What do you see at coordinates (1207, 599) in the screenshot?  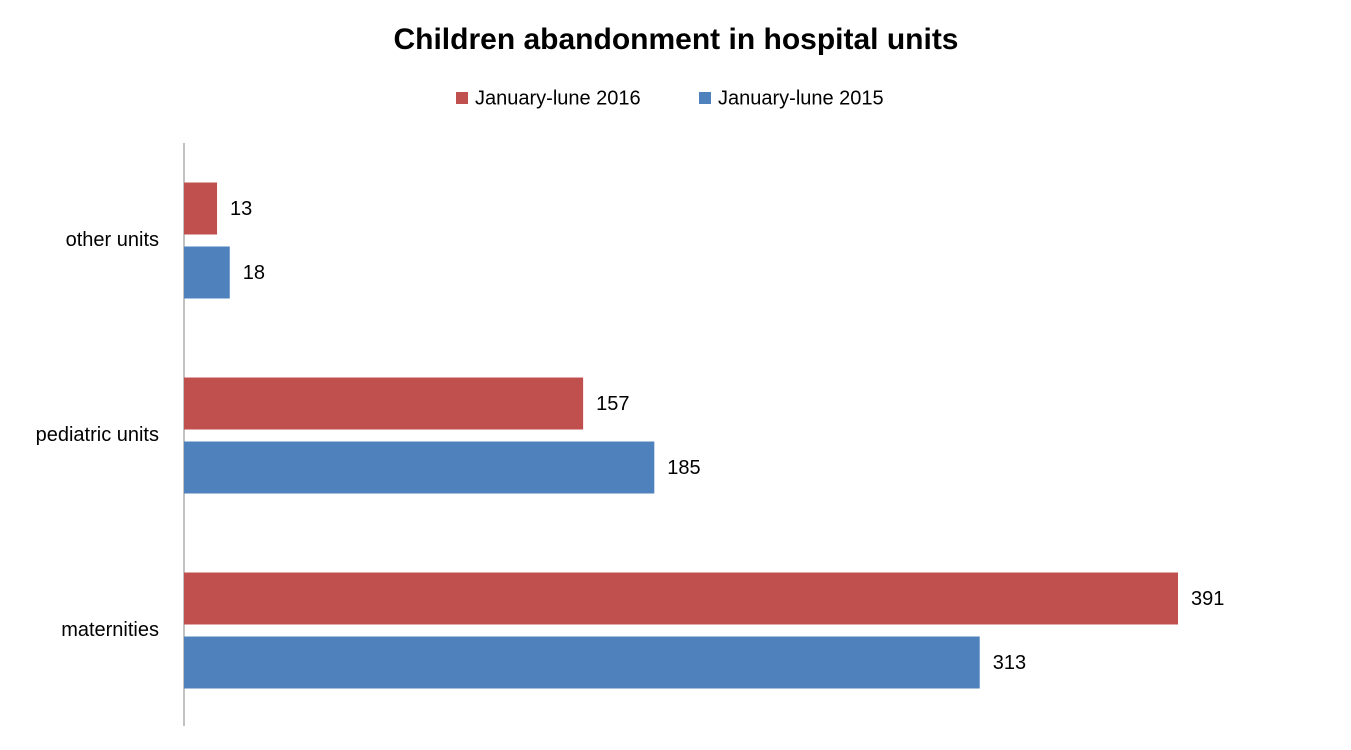 I see `data-label: 391` at bounding box center [1207, 599].